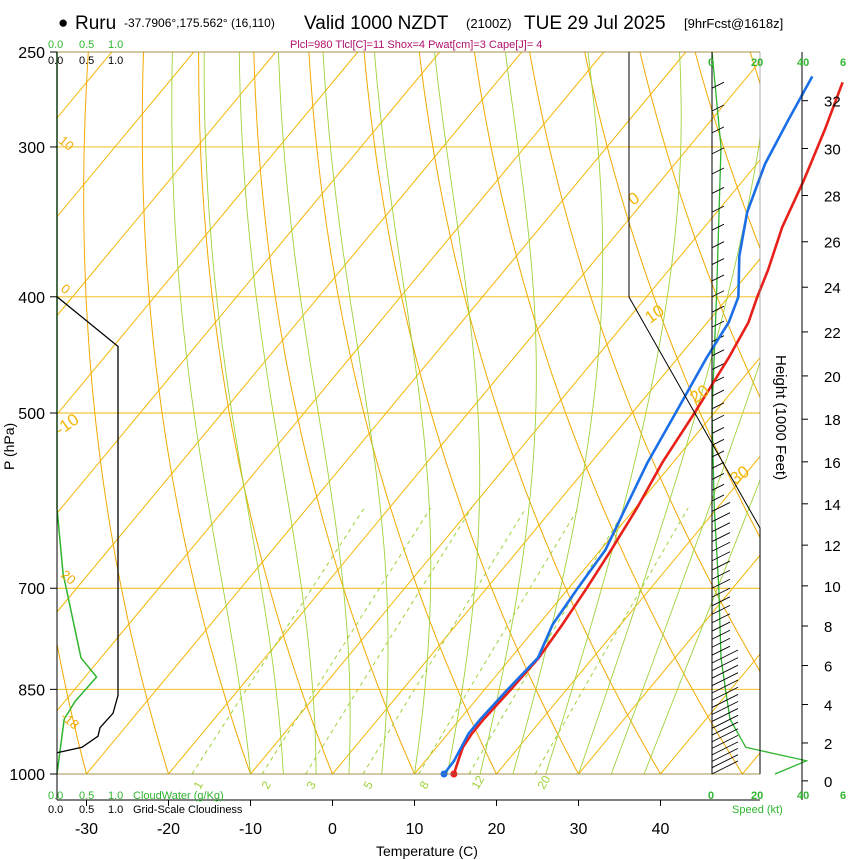  What do you see at coordinates (832, 102) in the screenshot?
I see `height-tick-label: 32` at bounding box center [832, 102].